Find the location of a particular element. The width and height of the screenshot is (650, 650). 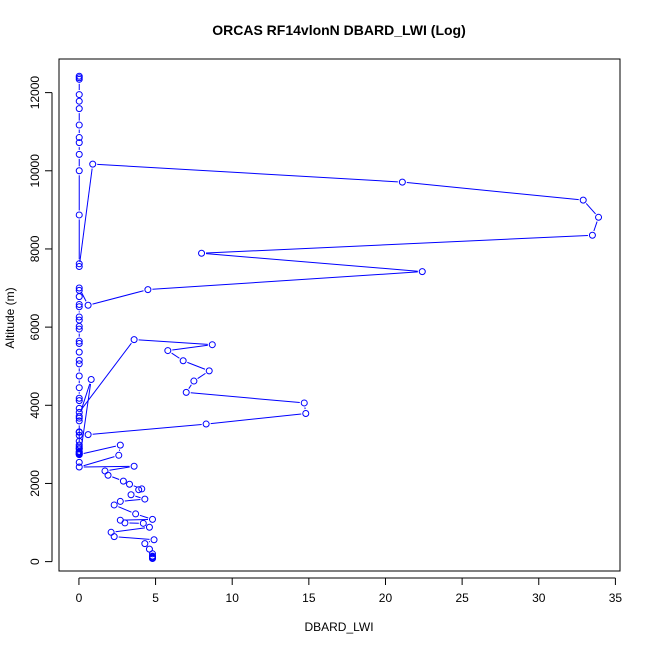

x-axis-label: DBARD_LWI is located at coordinates (338, 627).